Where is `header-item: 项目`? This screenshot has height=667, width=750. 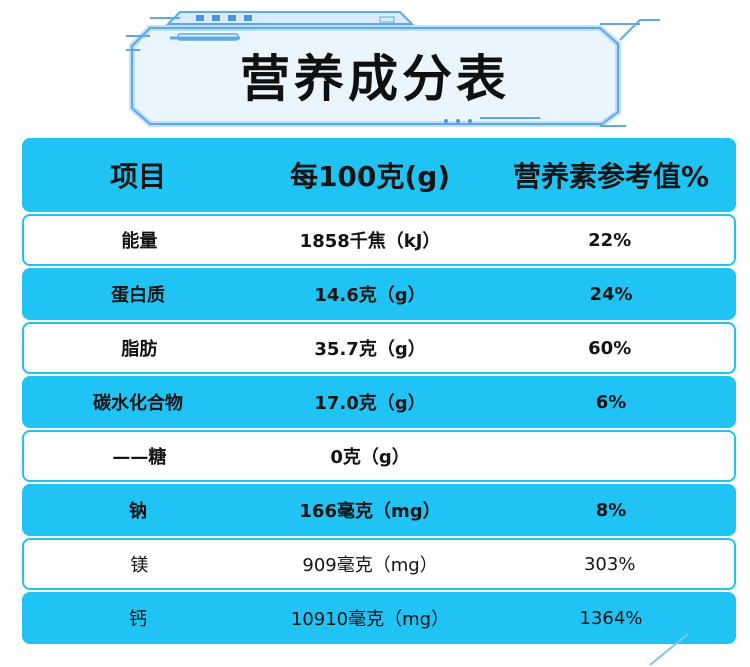 header-item: 项目 is located at coordinates (137, 176).